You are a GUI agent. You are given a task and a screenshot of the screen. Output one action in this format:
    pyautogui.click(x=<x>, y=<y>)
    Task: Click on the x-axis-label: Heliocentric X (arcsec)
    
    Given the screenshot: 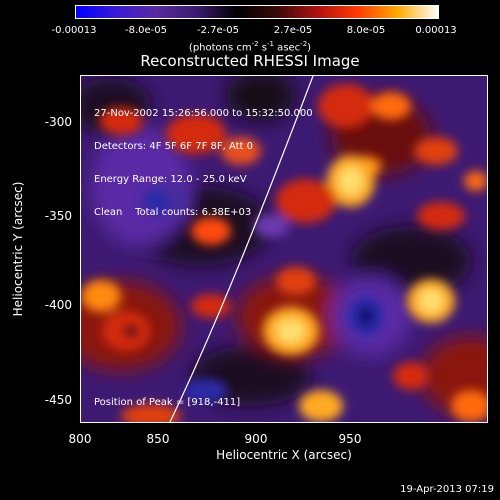 What is the action you would take?
    pyautogui.click(x=284, y=455)
    